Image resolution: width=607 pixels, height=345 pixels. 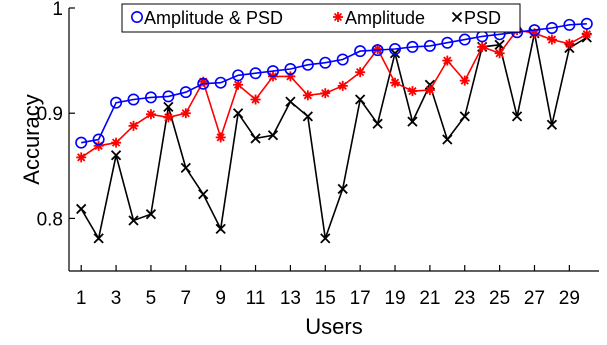 I want to click on x-tick-label: 25, so click(x=499, y=298).